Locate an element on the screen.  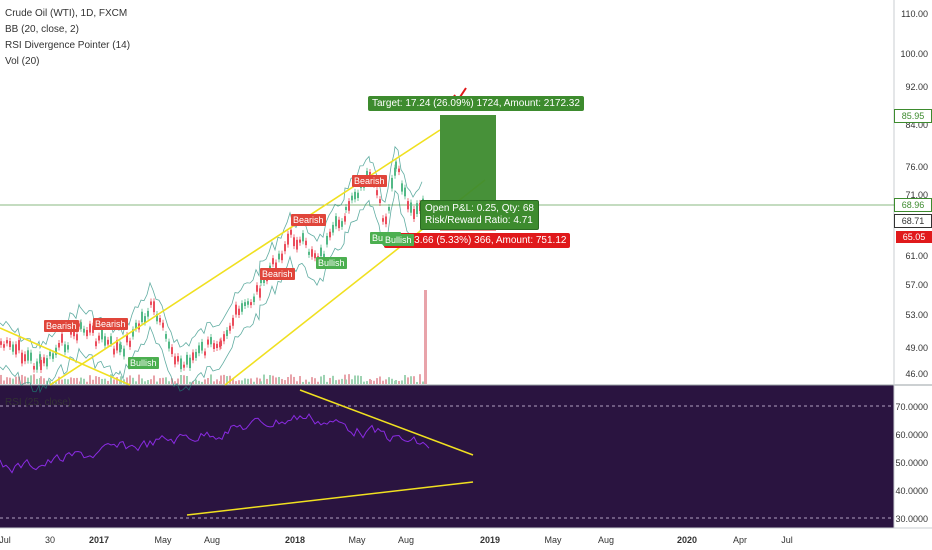
stop-label: Stop: 3.66 (5.33%) 366, Amount: 751.12 is located at coordinates (477, 240).